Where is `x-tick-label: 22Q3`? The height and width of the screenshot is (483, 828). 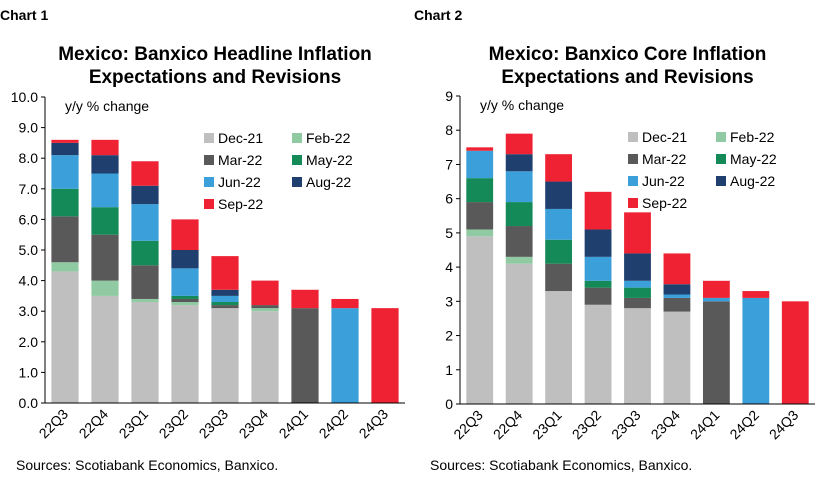 x-tick-label: 22Q3 is located at coordinates (468, 425).